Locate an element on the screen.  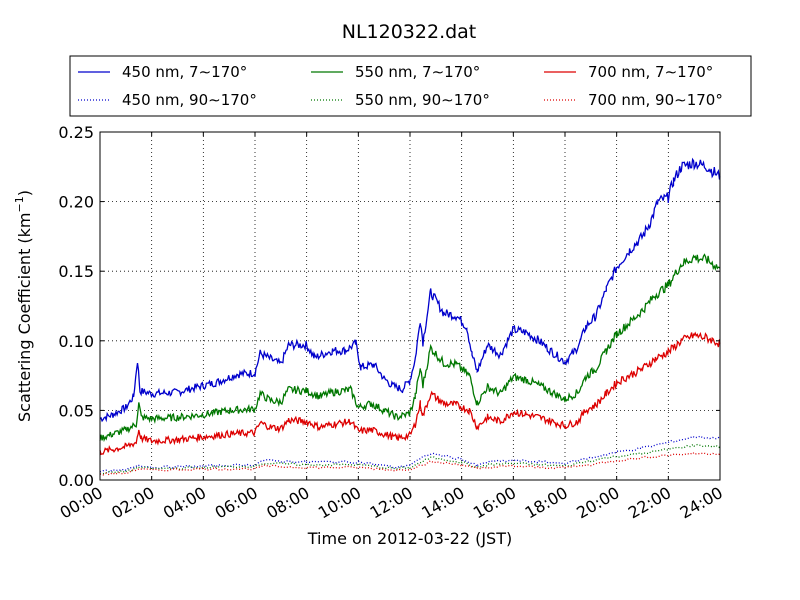
y-axis-label-superscript: −1 is located at coordinates (19, 204).